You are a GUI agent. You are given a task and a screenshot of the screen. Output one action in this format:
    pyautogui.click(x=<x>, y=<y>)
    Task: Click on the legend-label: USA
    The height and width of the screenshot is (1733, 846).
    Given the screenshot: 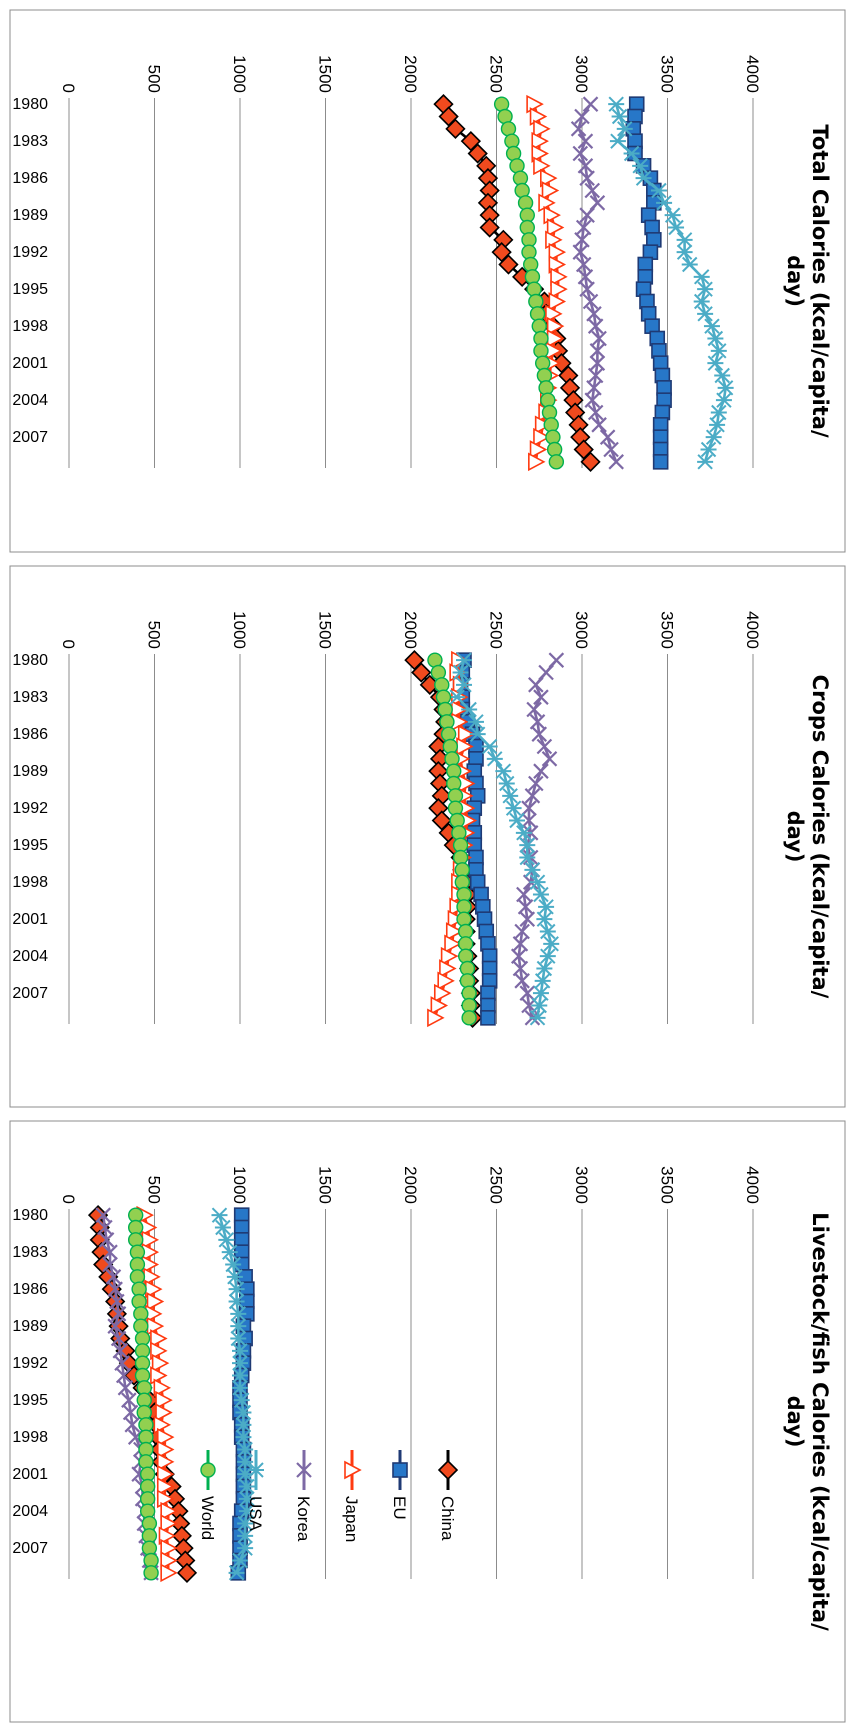 What is the action you would take?
    pyautogui.click(x=255, y=1514)
    